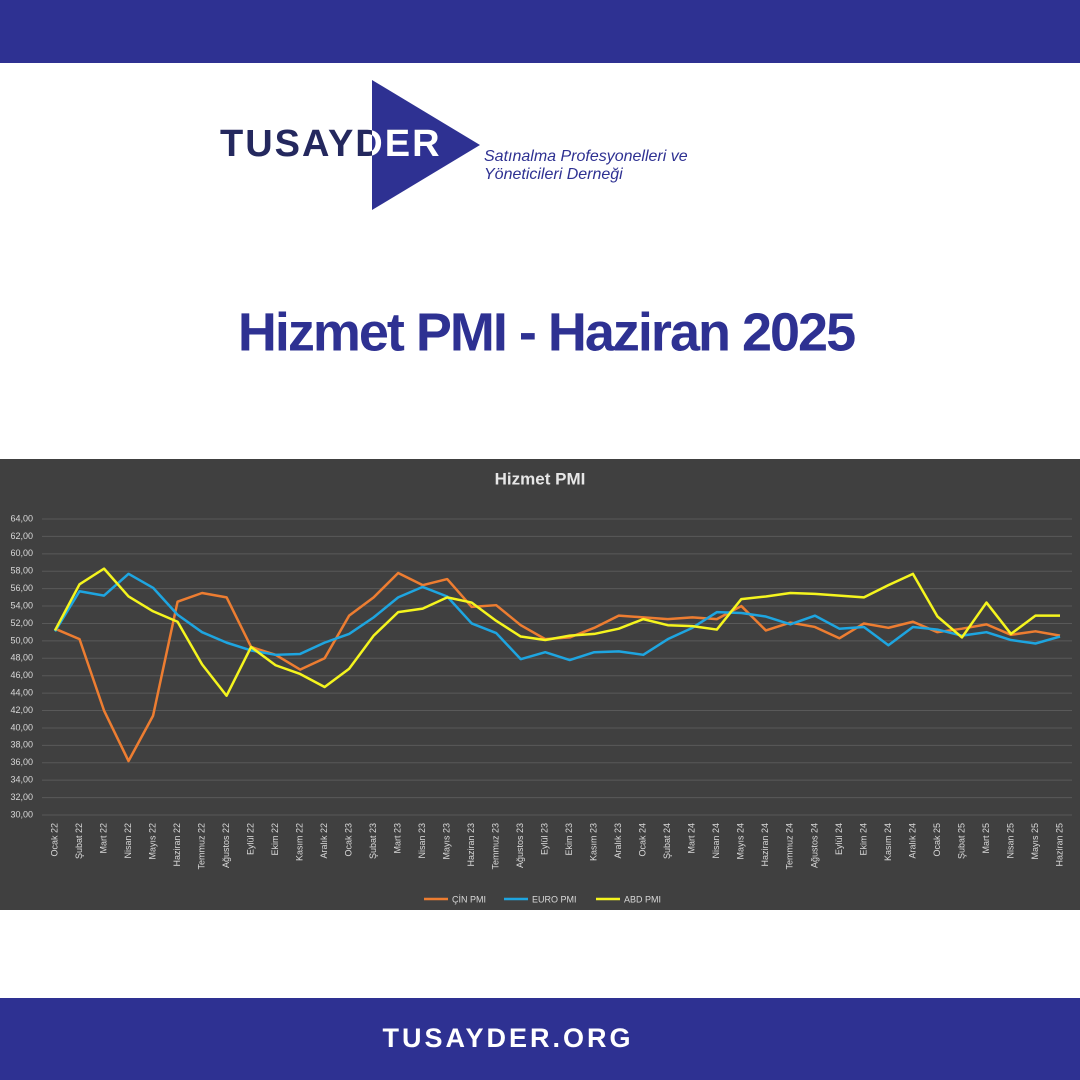 Image resolution: width=1080 pixels, height=1080 pixels. What do you see at coordinates (643, 840) in the screenshot?
I see `x-tick-label: Ocak 24` at bounding box center [643, 840].